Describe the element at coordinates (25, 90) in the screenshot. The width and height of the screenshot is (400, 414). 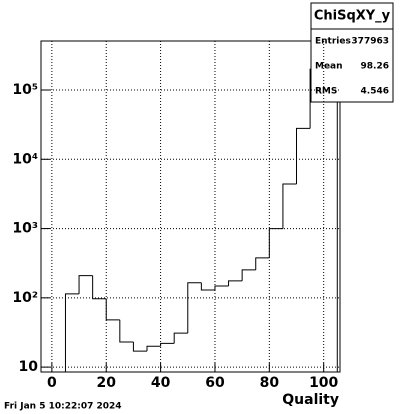
I see `y-tick-label: 10⁵` at that location.